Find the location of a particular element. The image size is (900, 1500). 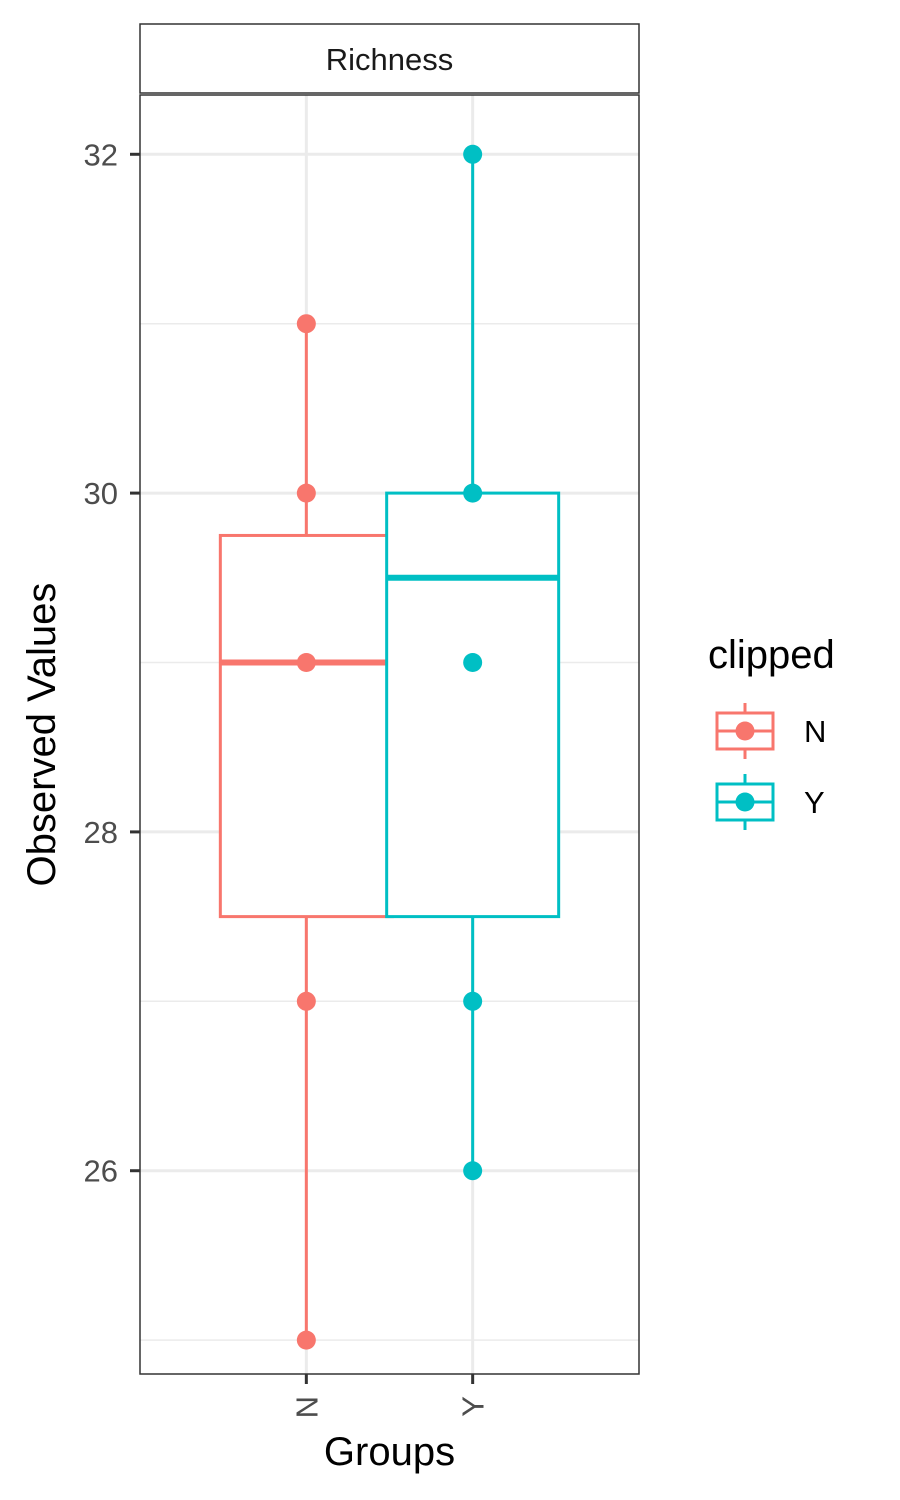

x-tick-label: Y is located at coordinates (473, 1406).